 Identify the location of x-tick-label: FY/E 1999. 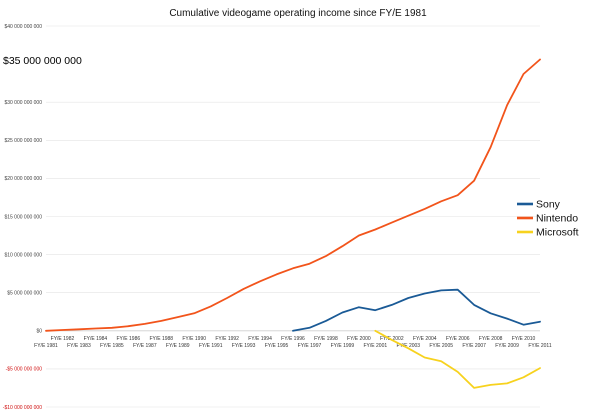
(343, 346).